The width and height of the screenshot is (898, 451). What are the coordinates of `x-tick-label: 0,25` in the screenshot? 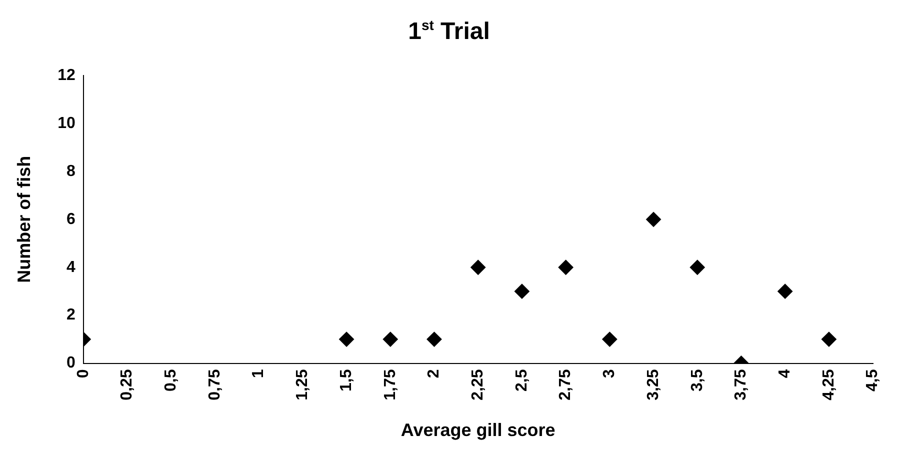 It's located at (127, 384).